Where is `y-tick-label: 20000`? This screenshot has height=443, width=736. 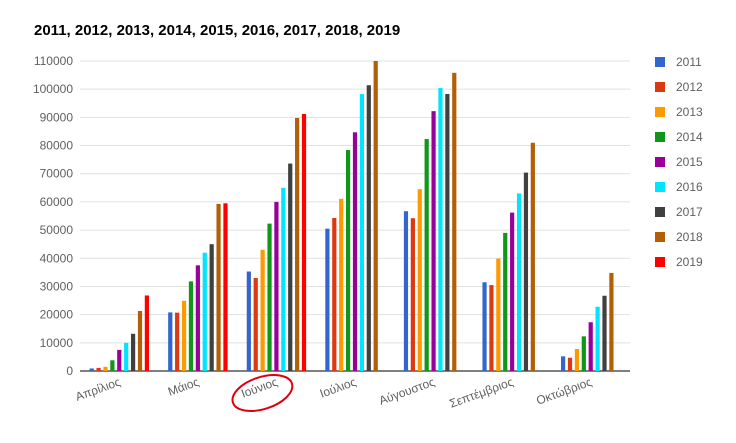 y-tick-label: 20000 is located at coordinates (57, 315).